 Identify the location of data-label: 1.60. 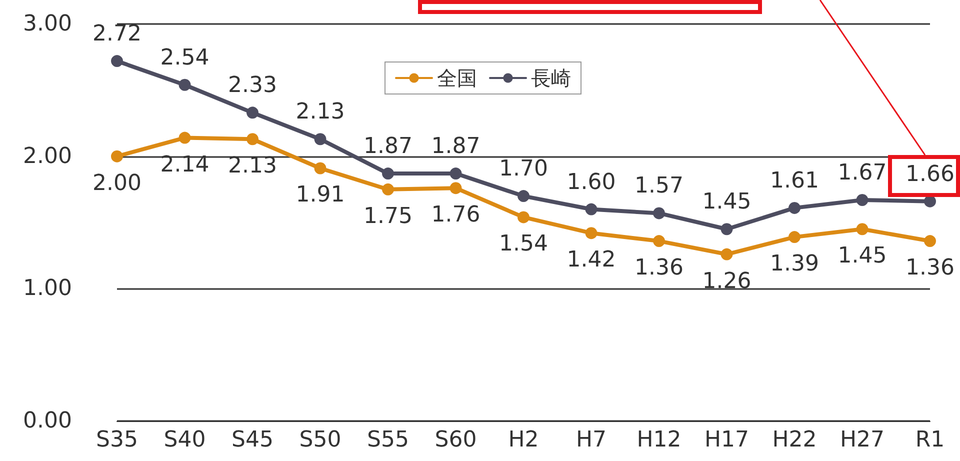
(591, 182).